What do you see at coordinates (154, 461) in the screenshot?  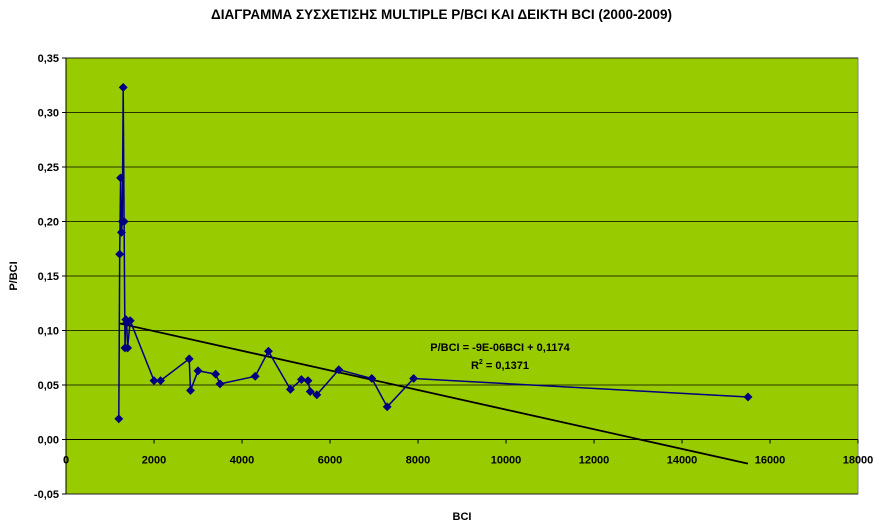 I see `x-tick-label: 2000` at bounding box center [154, 461].